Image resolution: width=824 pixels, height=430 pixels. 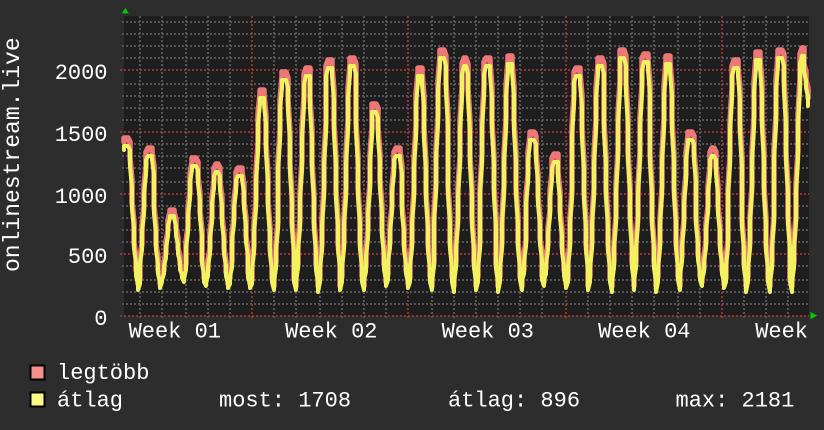 What do you see at coordinates (175, 332) in the screenshot?
I see `svg-text: Week 01` at bounding box center [175, 332].